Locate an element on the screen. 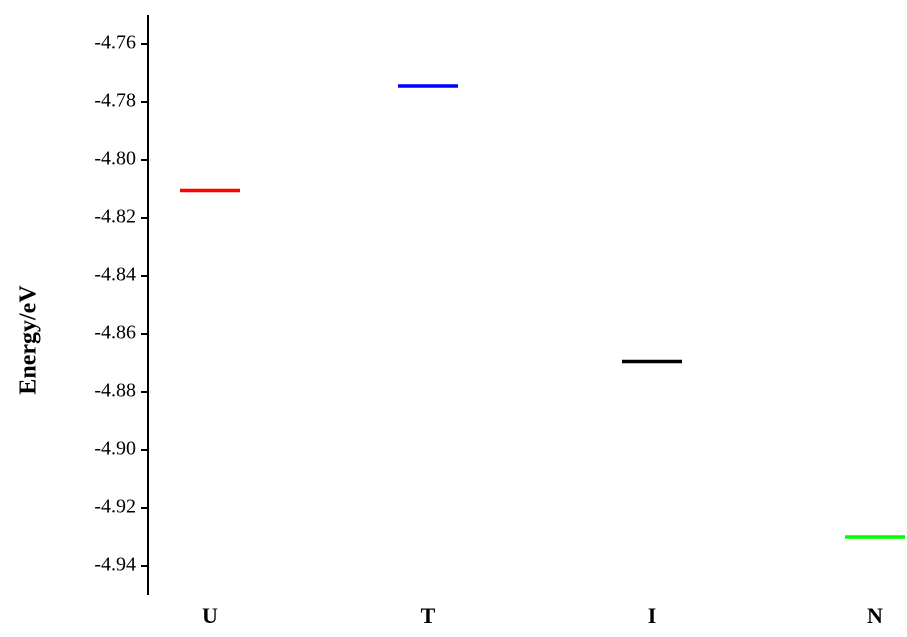 The height and width of the screenshot is (637, 907). y-tick-label: -4.78 is located at coordinates (115, 101).